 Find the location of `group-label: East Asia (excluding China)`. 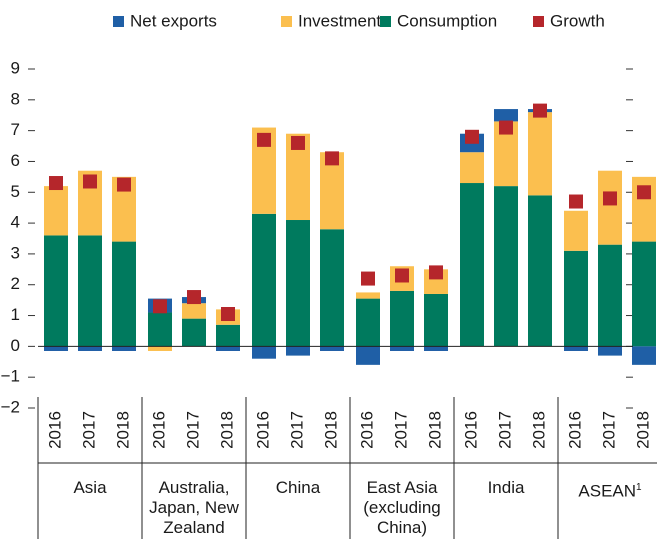

group-label: East Asia (excluding China) is located at coordinates (402, 508).